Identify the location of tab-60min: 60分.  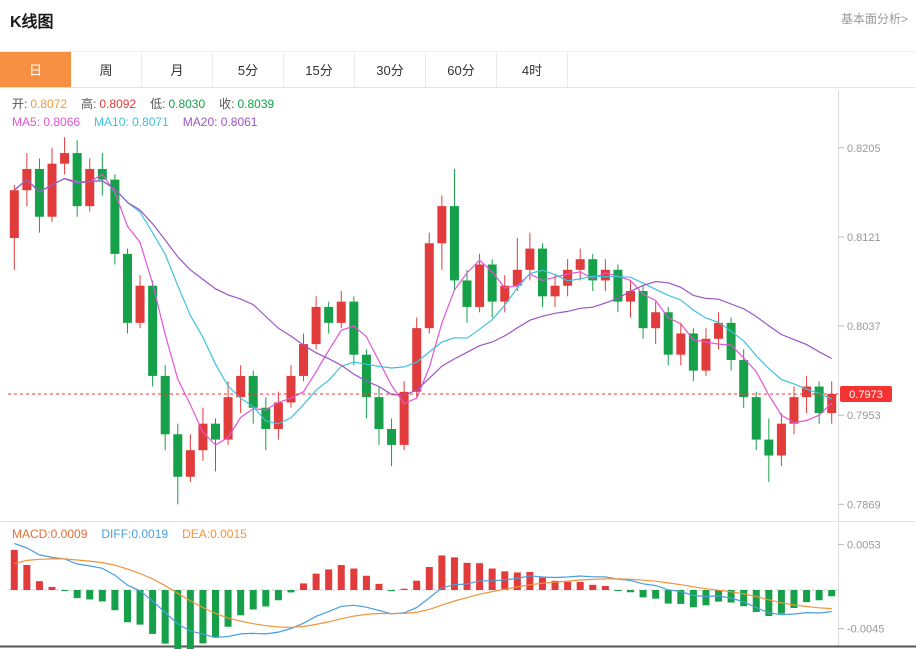
(461, 69).